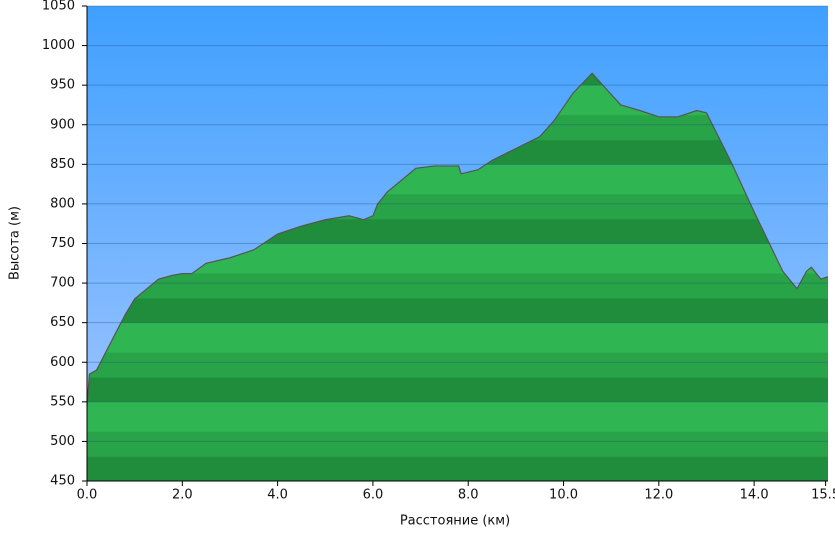 This screenshot has width=835, height=539. What do you see at coordinates (455, 521) in the screenshot?
I see `x-axis-title: Расстояние (км)` at bounding box center [455, 521].